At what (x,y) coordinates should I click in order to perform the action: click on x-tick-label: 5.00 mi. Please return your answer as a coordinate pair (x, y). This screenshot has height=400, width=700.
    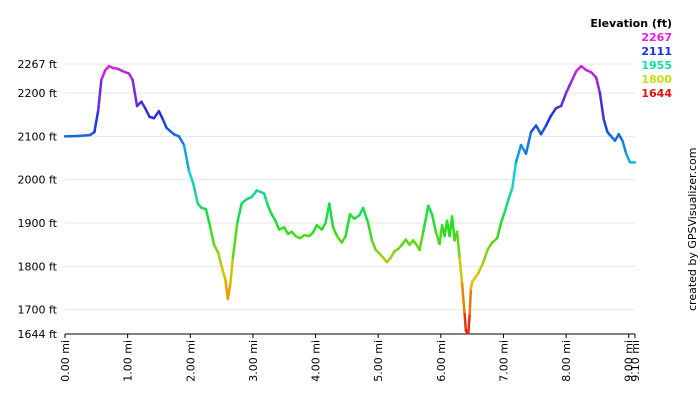
    Looking at the image, I should click on (378, 361).